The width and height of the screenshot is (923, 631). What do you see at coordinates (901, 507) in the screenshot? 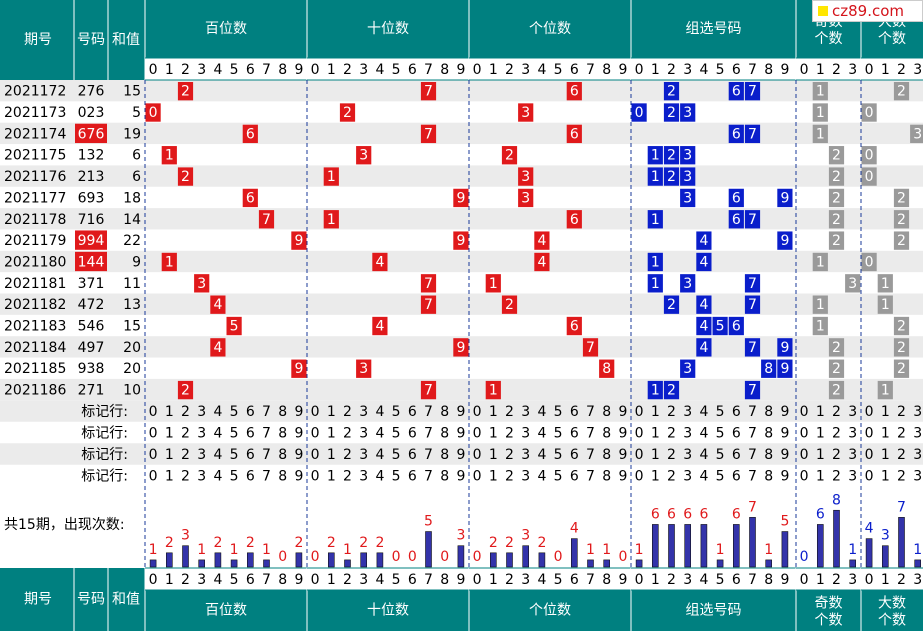
I see `count-value: 7` at bounding box center [901, 507].